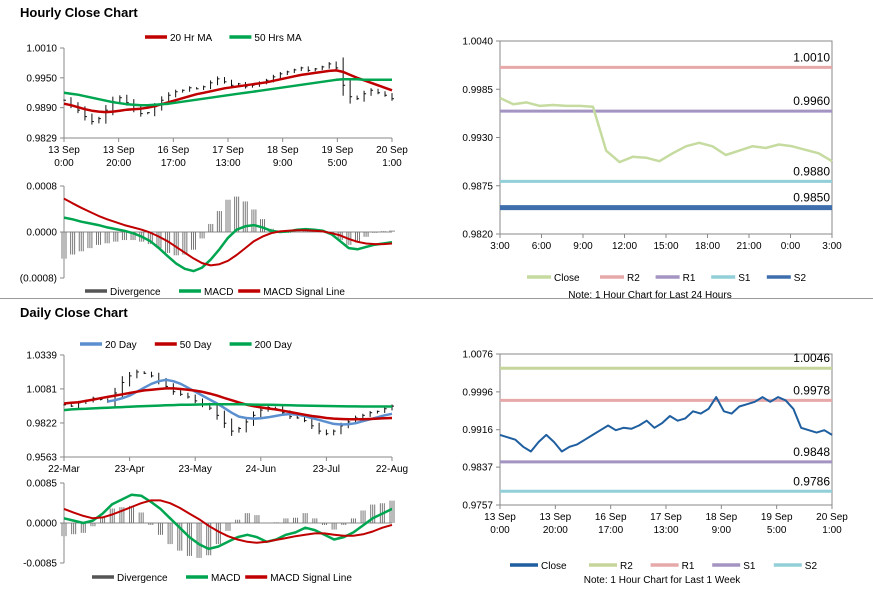 The width and height of the screenshot is (873, 601). Describe the element at coordinates (721, 517) in the screenshot. I see `daily-levels-x-tick-label: 18 Sep` at that location.